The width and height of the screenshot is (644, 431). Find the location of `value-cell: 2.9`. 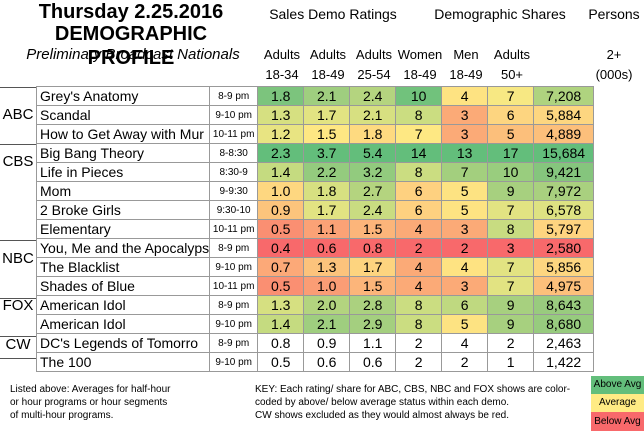

value-cell: 2.9 is located at coordinates (373, 324).